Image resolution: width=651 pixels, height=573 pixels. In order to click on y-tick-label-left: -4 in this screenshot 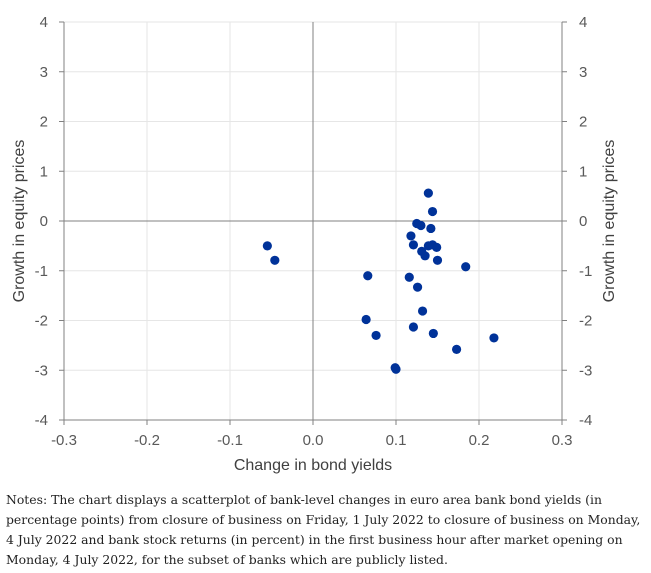, I will do `click(41, 420)`.